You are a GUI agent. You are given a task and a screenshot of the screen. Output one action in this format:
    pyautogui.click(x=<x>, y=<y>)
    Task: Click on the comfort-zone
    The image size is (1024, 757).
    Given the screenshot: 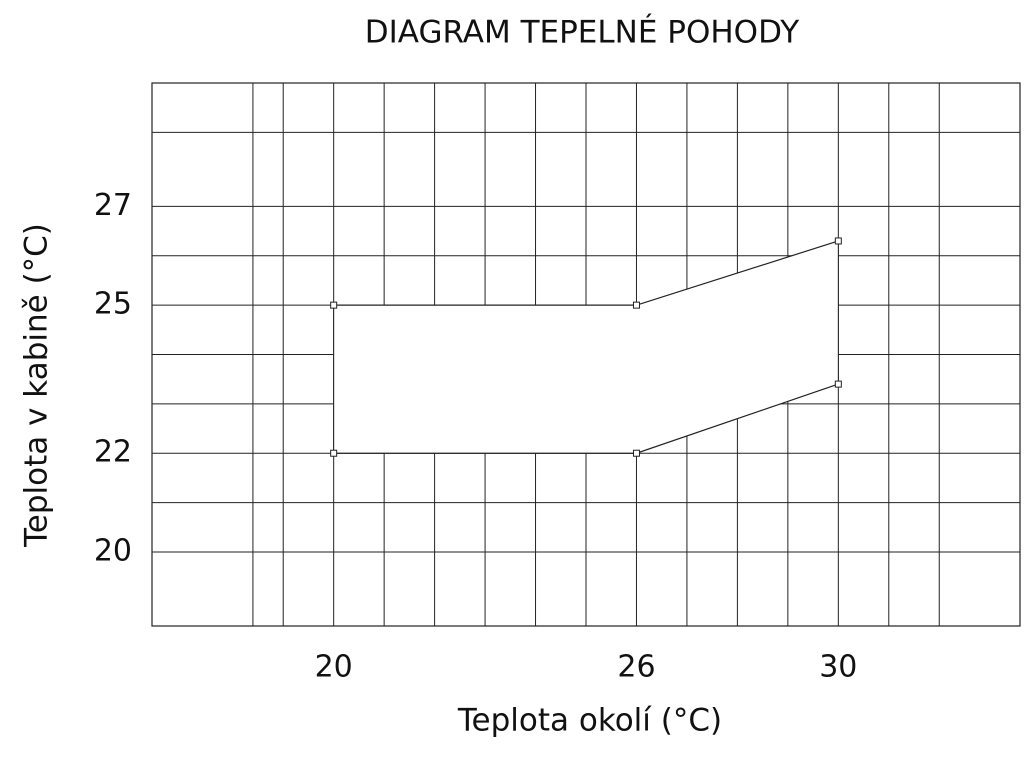 What is the action you would take?
    pyautogui.click(x=586, y=347)
    